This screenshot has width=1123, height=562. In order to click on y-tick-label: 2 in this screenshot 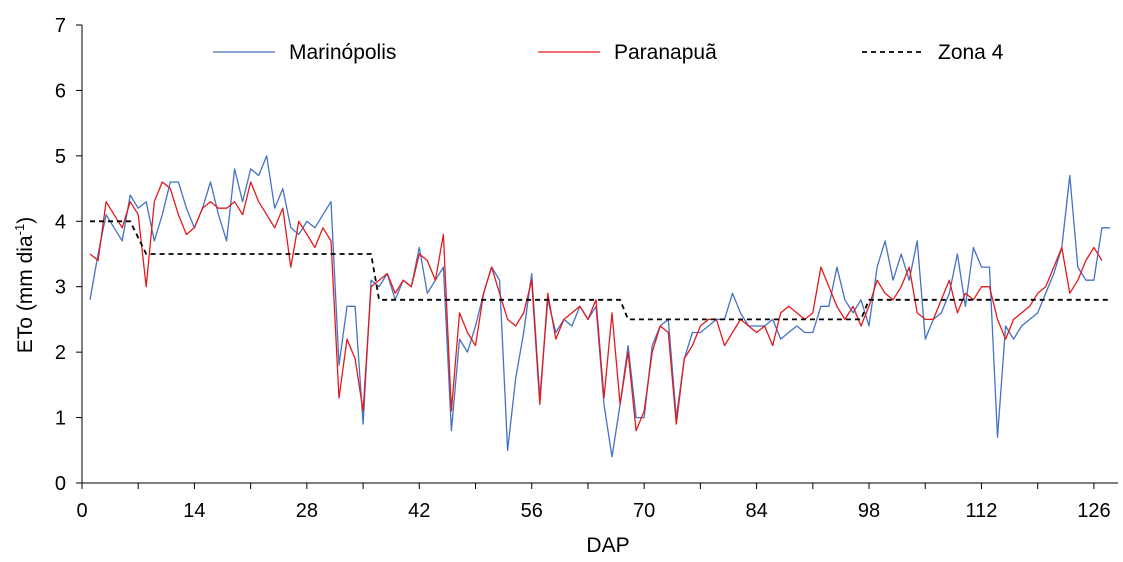, I will do `click(60, 353)`.